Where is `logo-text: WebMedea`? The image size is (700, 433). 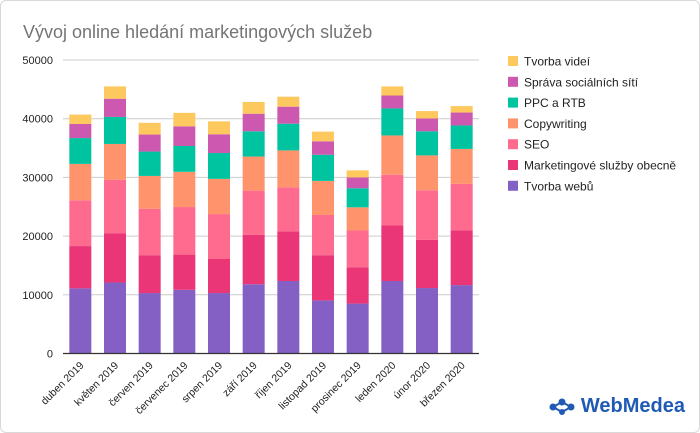 logo-text: WebMedea is located at coordinates (632, 406).